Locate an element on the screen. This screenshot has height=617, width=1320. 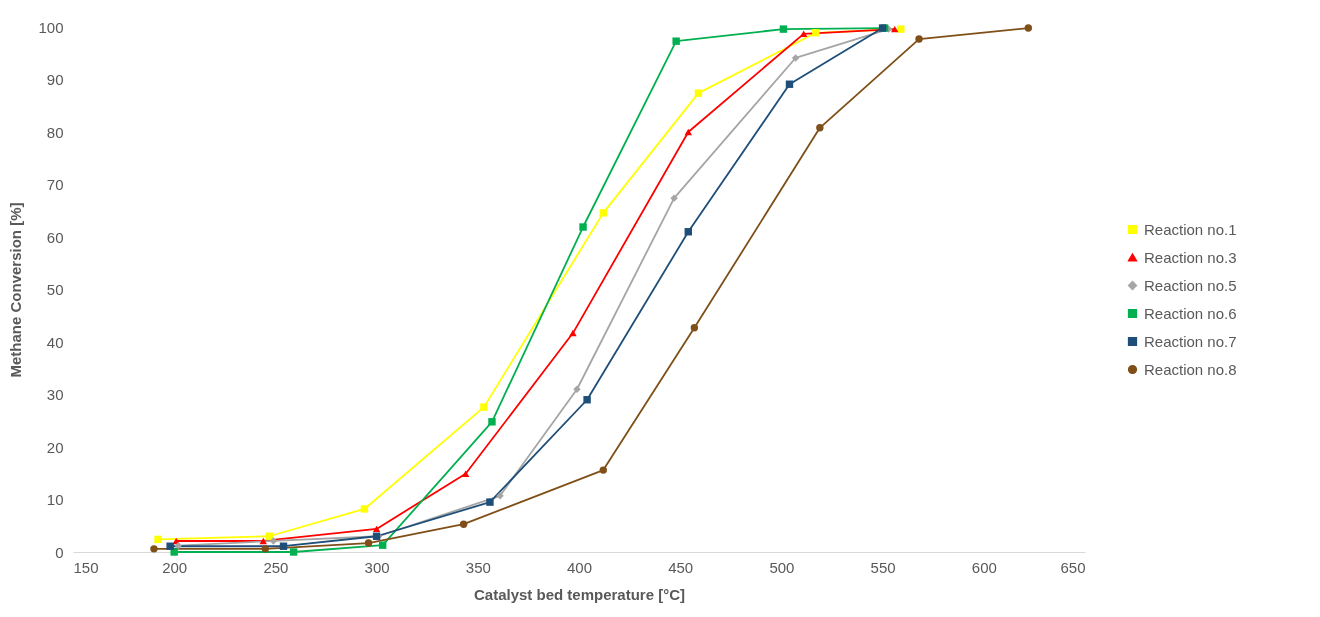
x-tick-label: 300 is located at coordinates (377, 567).